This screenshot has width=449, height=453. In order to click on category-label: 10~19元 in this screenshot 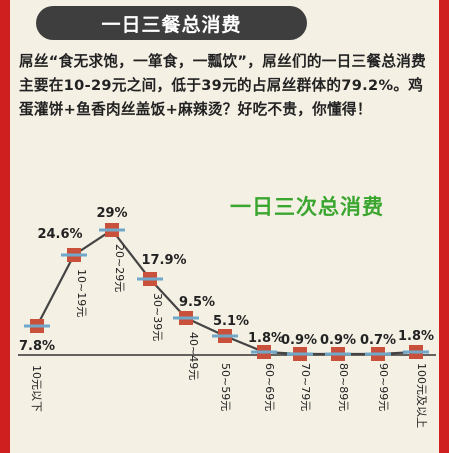, I will do `click(81, 293)`.